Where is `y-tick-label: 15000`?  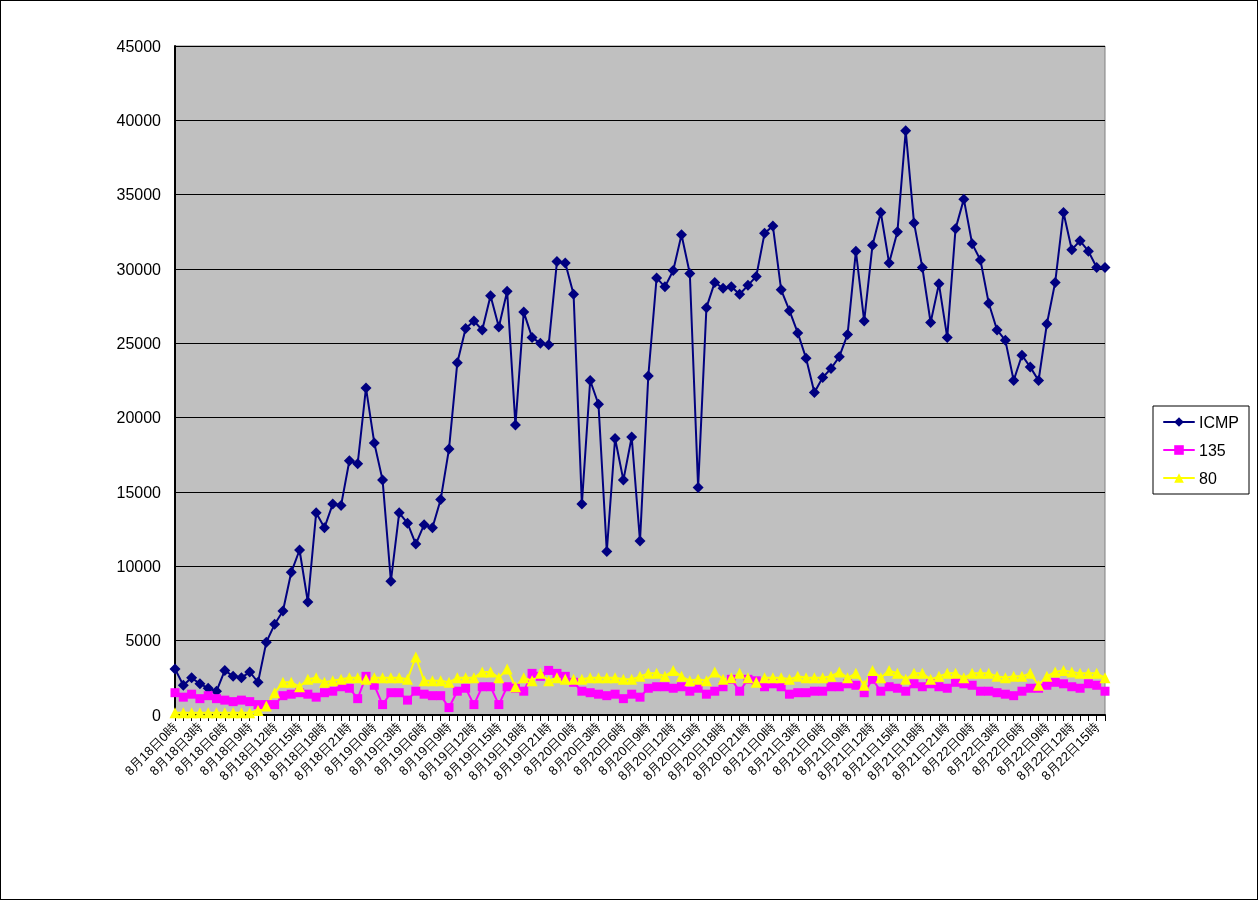
y-tick-label: 15000 is located at coordinates (139, 492).